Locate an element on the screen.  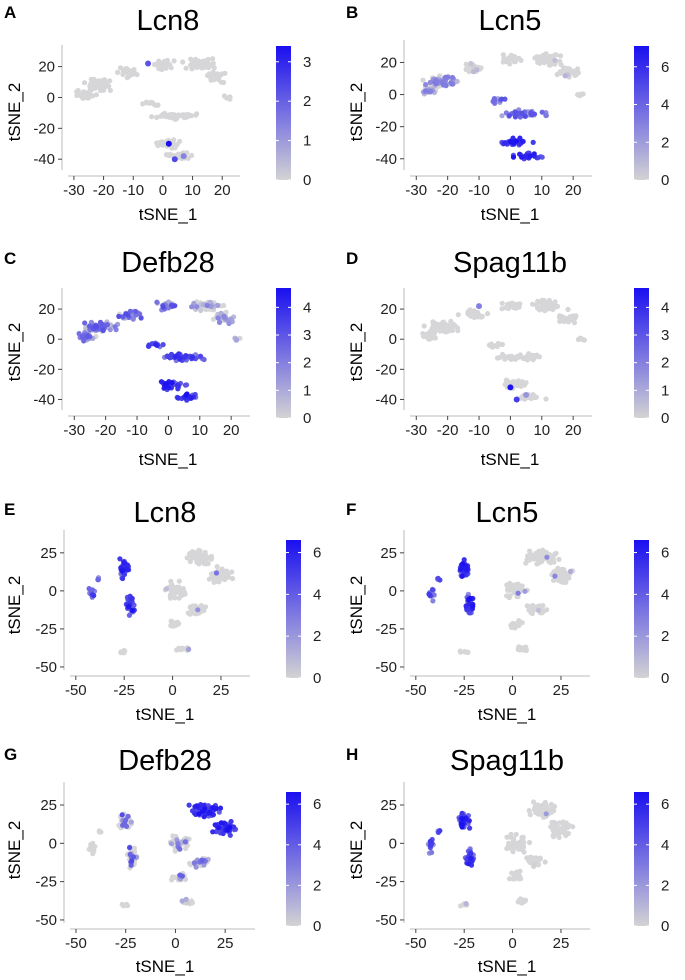
y-tick-label: -20 is located at coordinates (44, 128).